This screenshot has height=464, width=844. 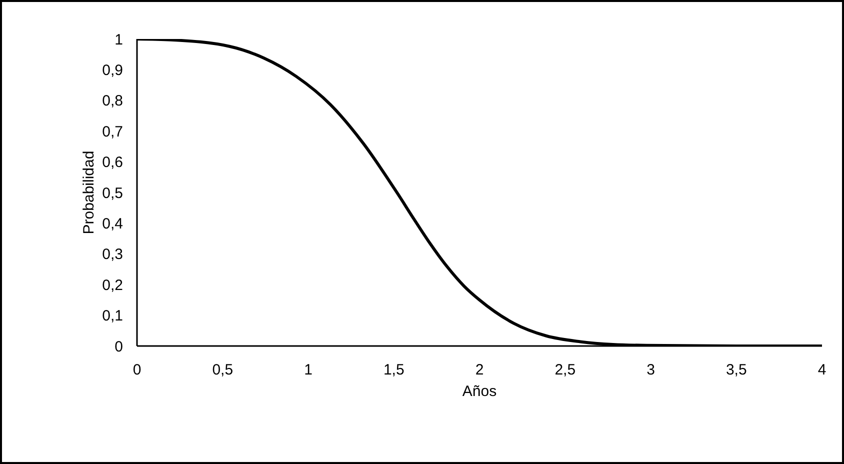 What do you see at coordinates (112, 316) in the screenshot?
I see `y-tick-label: 0,1` at bounding box center [112, 316].